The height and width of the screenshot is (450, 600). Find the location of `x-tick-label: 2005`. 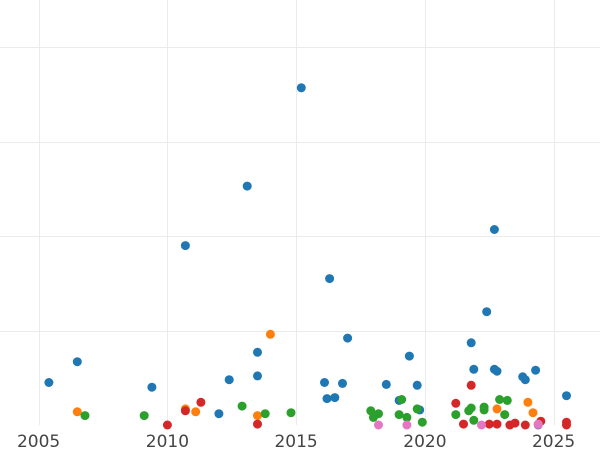

x-tick-label: 2005 is located at coordinates (38, 441).